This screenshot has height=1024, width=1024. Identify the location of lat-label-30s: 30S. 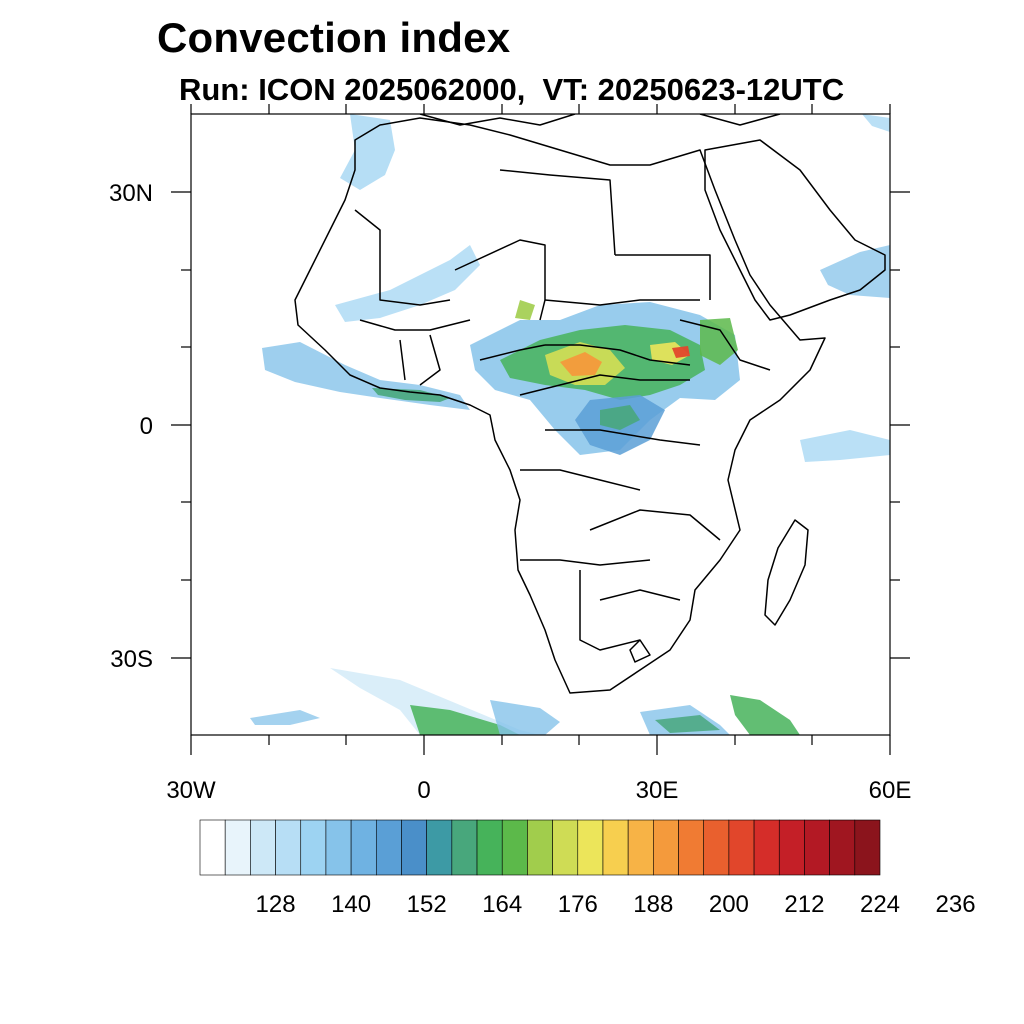
(131, 659).